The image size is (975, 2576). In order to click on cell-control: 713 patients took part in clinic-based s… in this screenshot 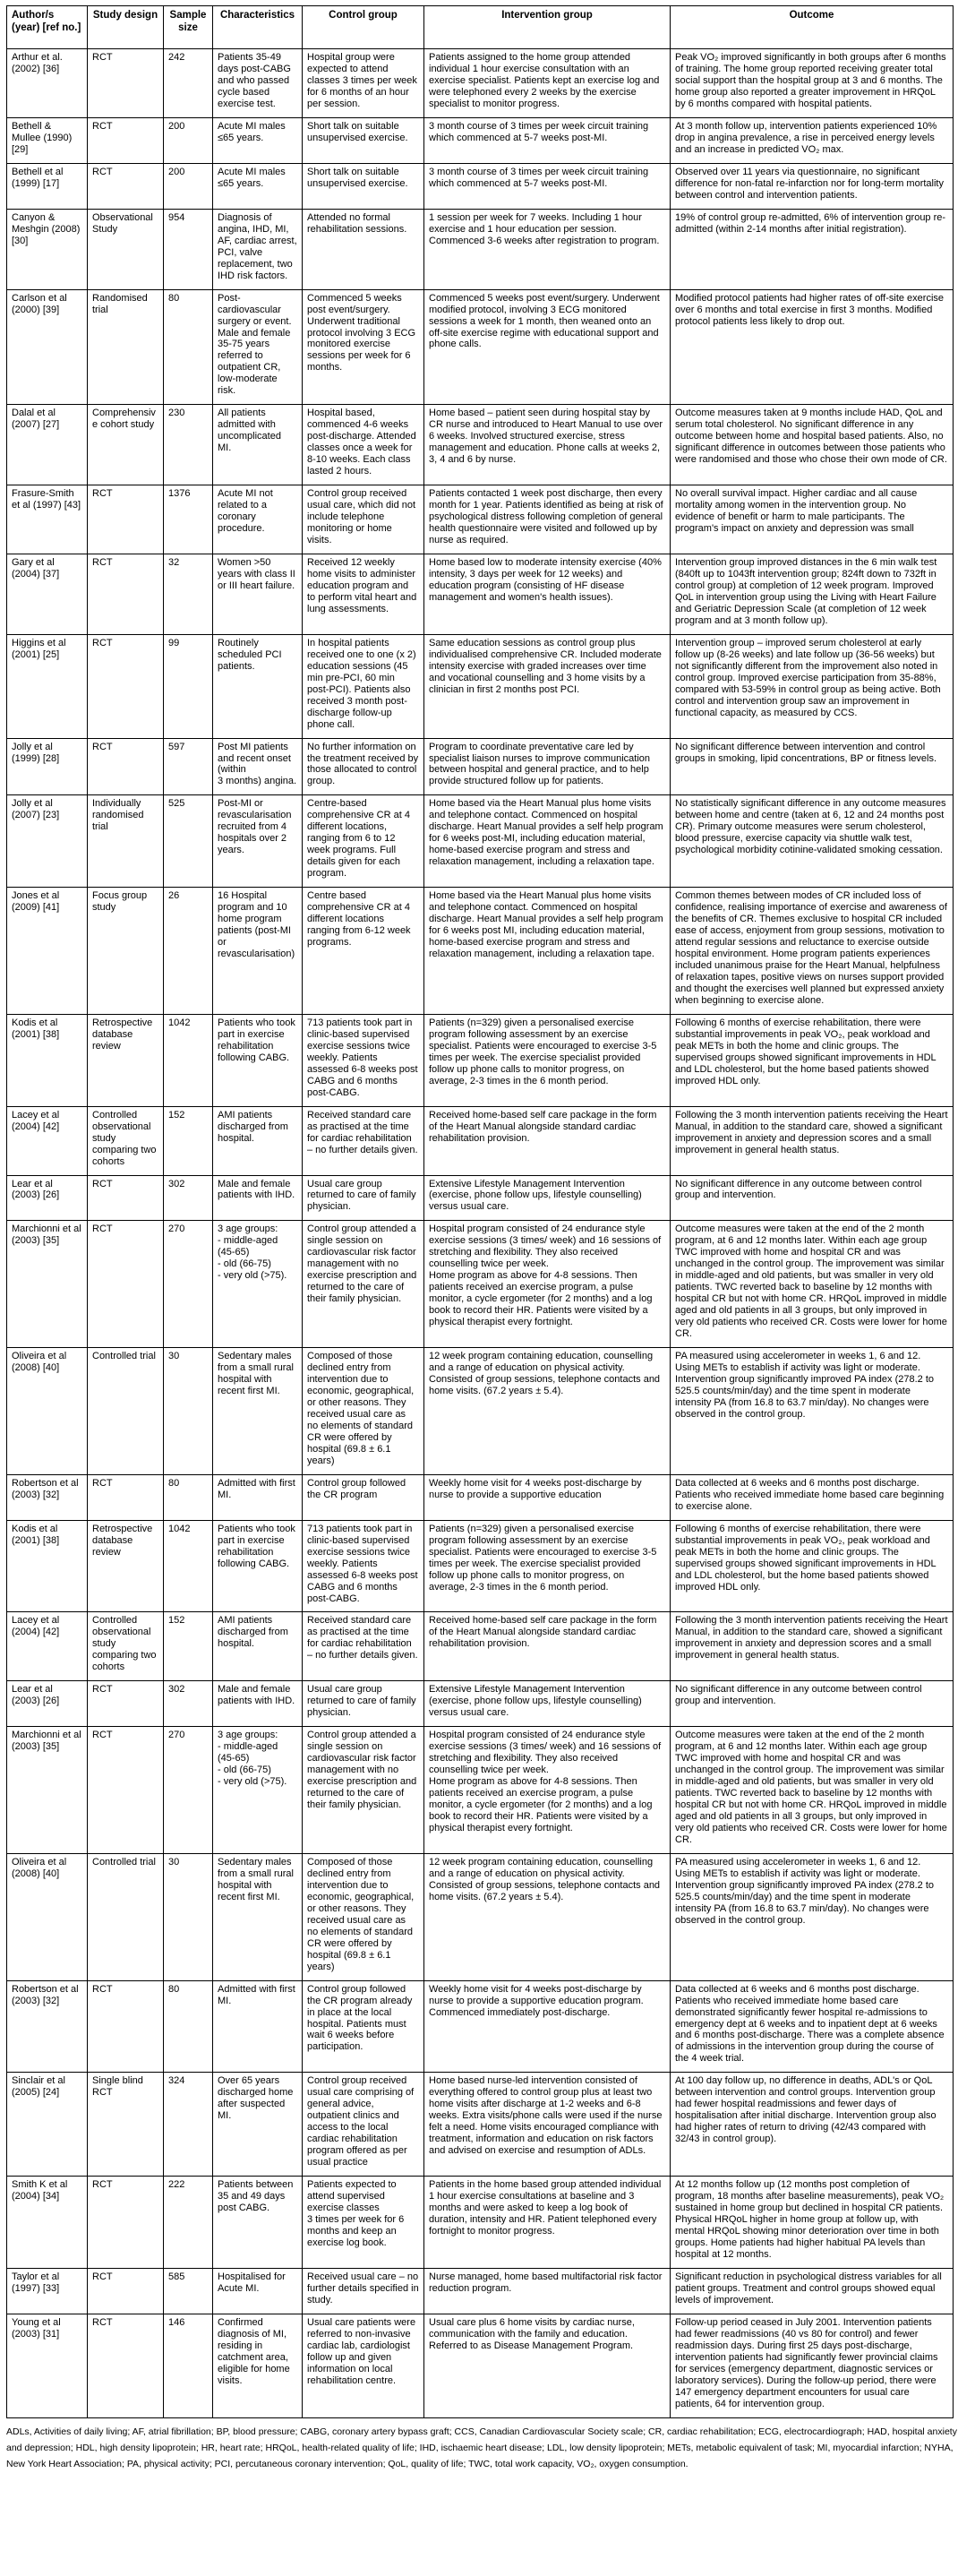, I will do `click(363, 1060)`.